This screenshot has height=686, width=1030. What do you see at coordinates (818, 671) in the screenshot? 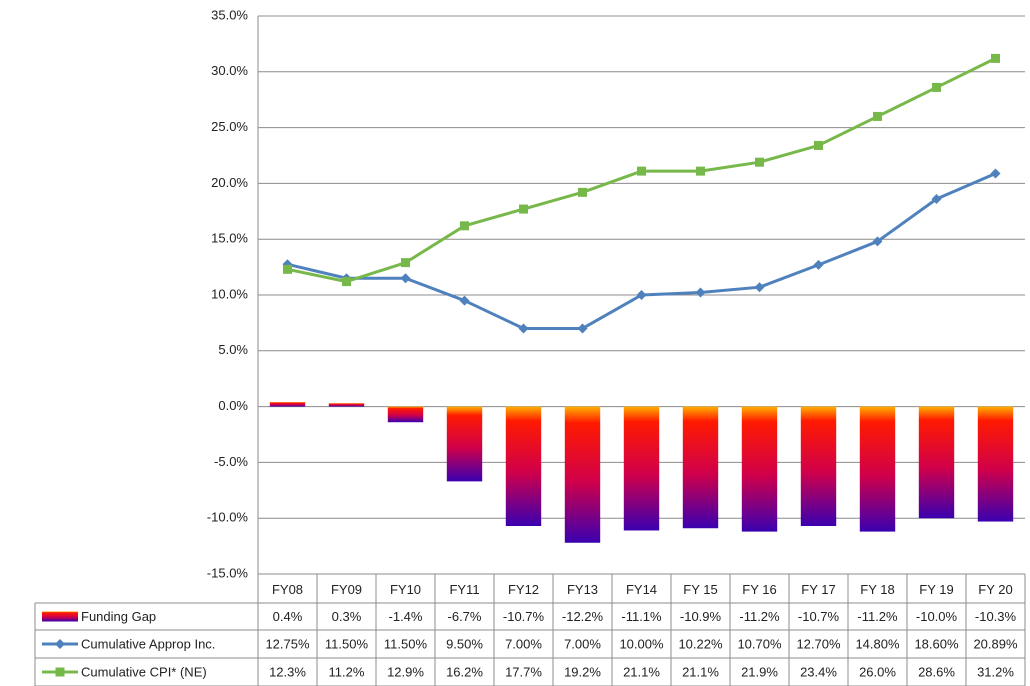
I see `table-value: 23.4%` at bounding box center [818, 671].